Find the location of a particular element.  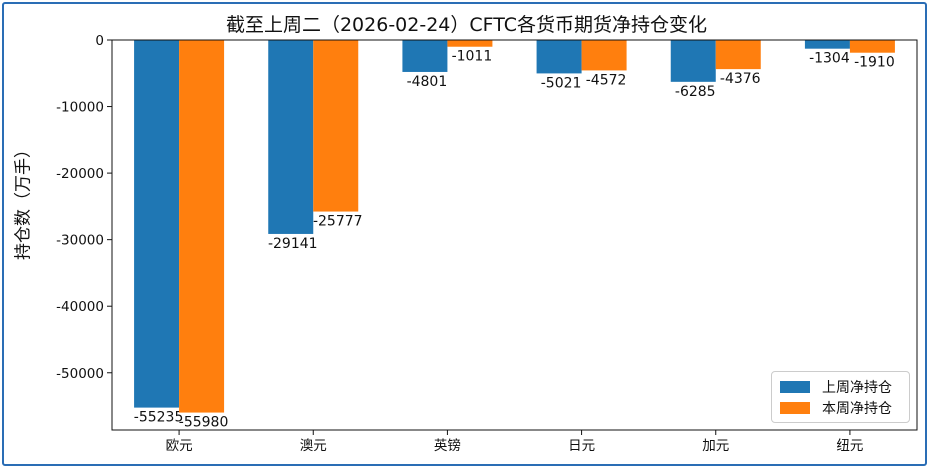

data-label-1-1: -55235 is located at coordinates (159, 418).